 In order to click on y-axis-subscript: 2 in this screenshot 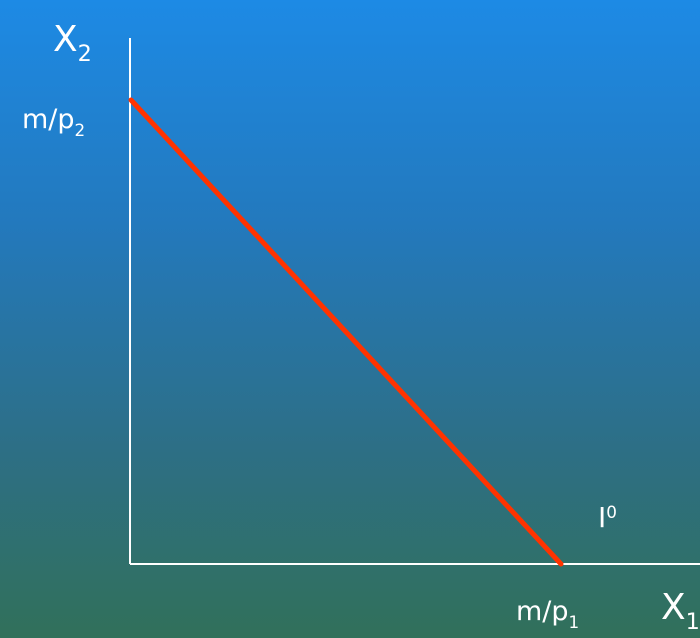, I will do `click(84, 54)`.